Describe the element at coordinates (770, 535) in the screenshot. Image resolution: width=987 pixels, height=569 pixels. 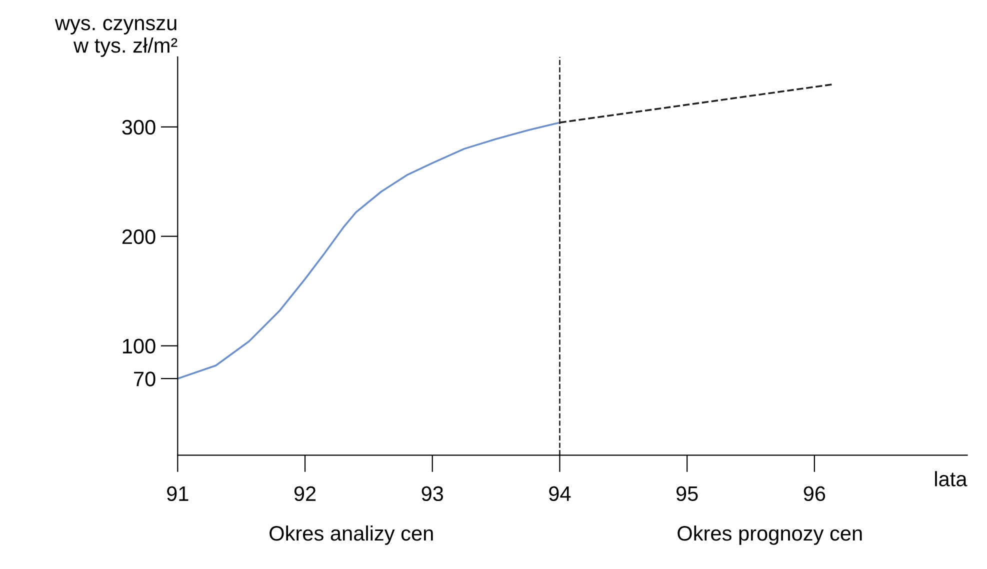
I see `text: Okres prognozy cen` at that location.